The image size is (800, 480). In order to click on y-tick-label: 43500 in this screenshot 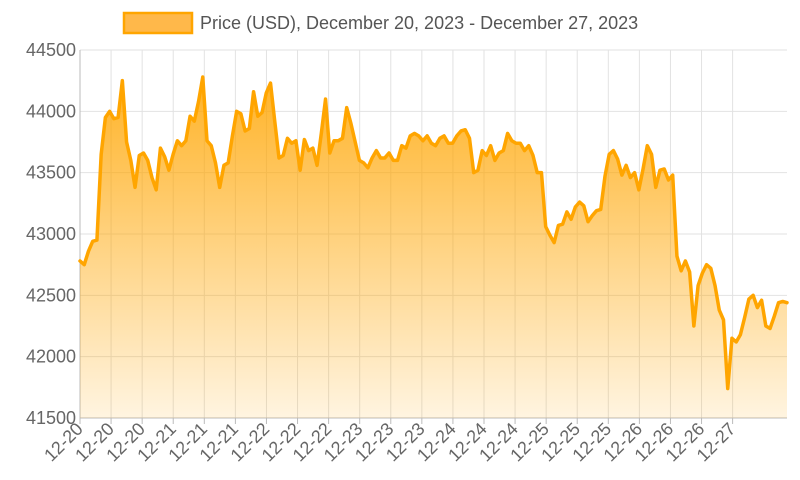, I will do `click(51, 173)`.